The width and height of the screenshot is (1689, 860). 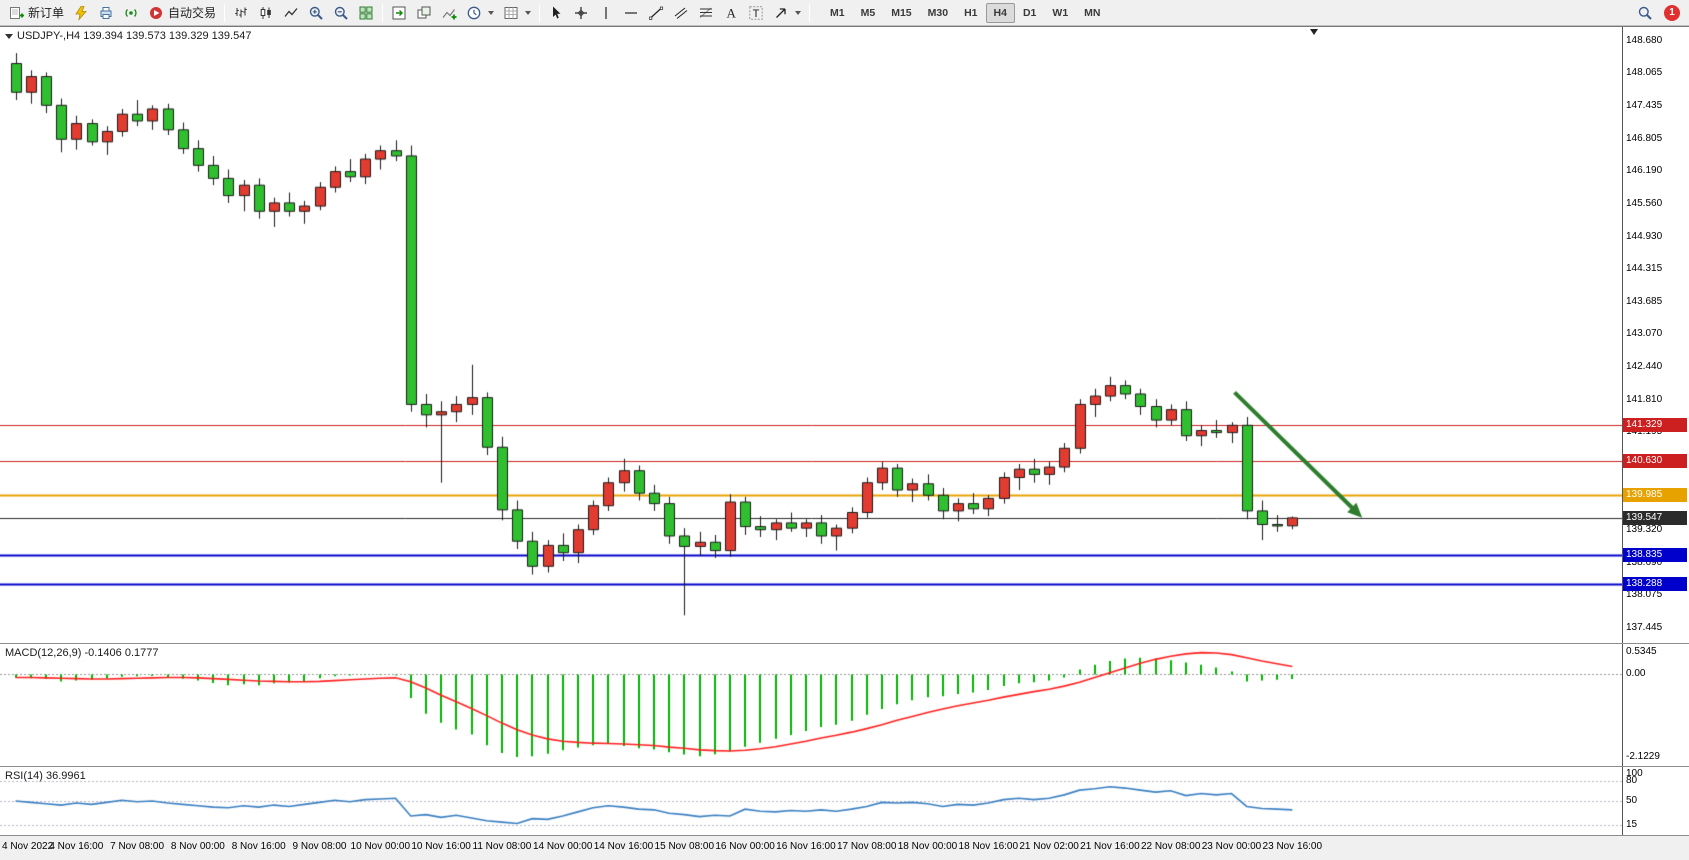 I want to click on vertical-line-icon, so click(x=606, y=12).